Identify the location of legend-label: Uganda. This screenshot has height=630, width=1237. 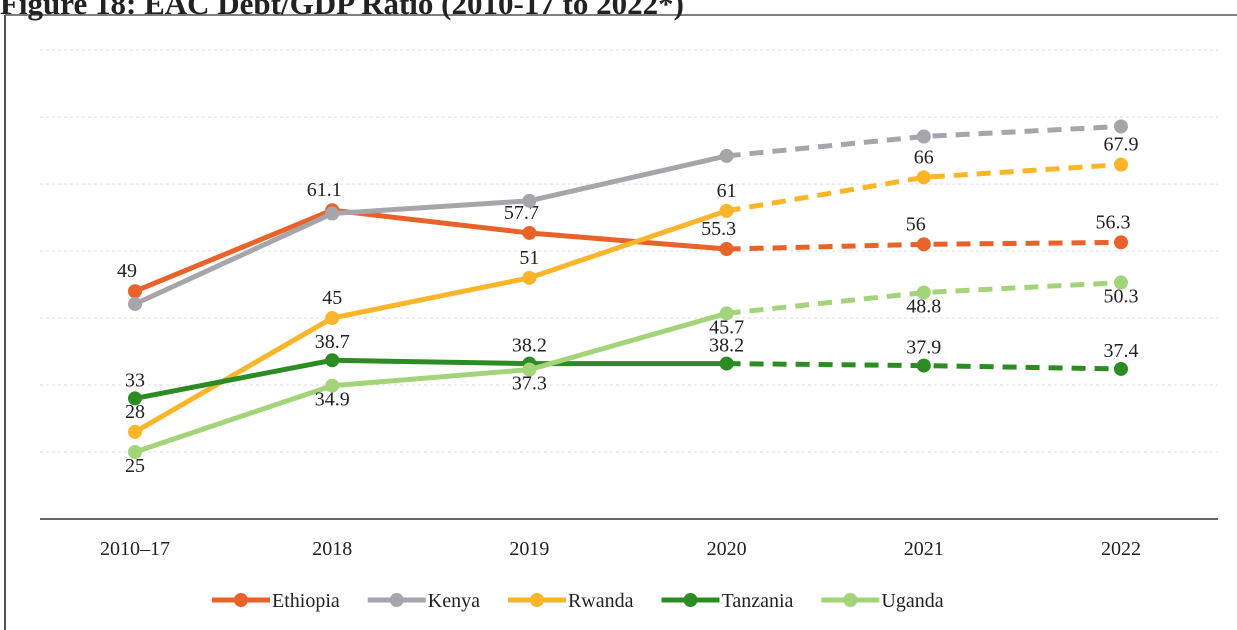
(912, 601).